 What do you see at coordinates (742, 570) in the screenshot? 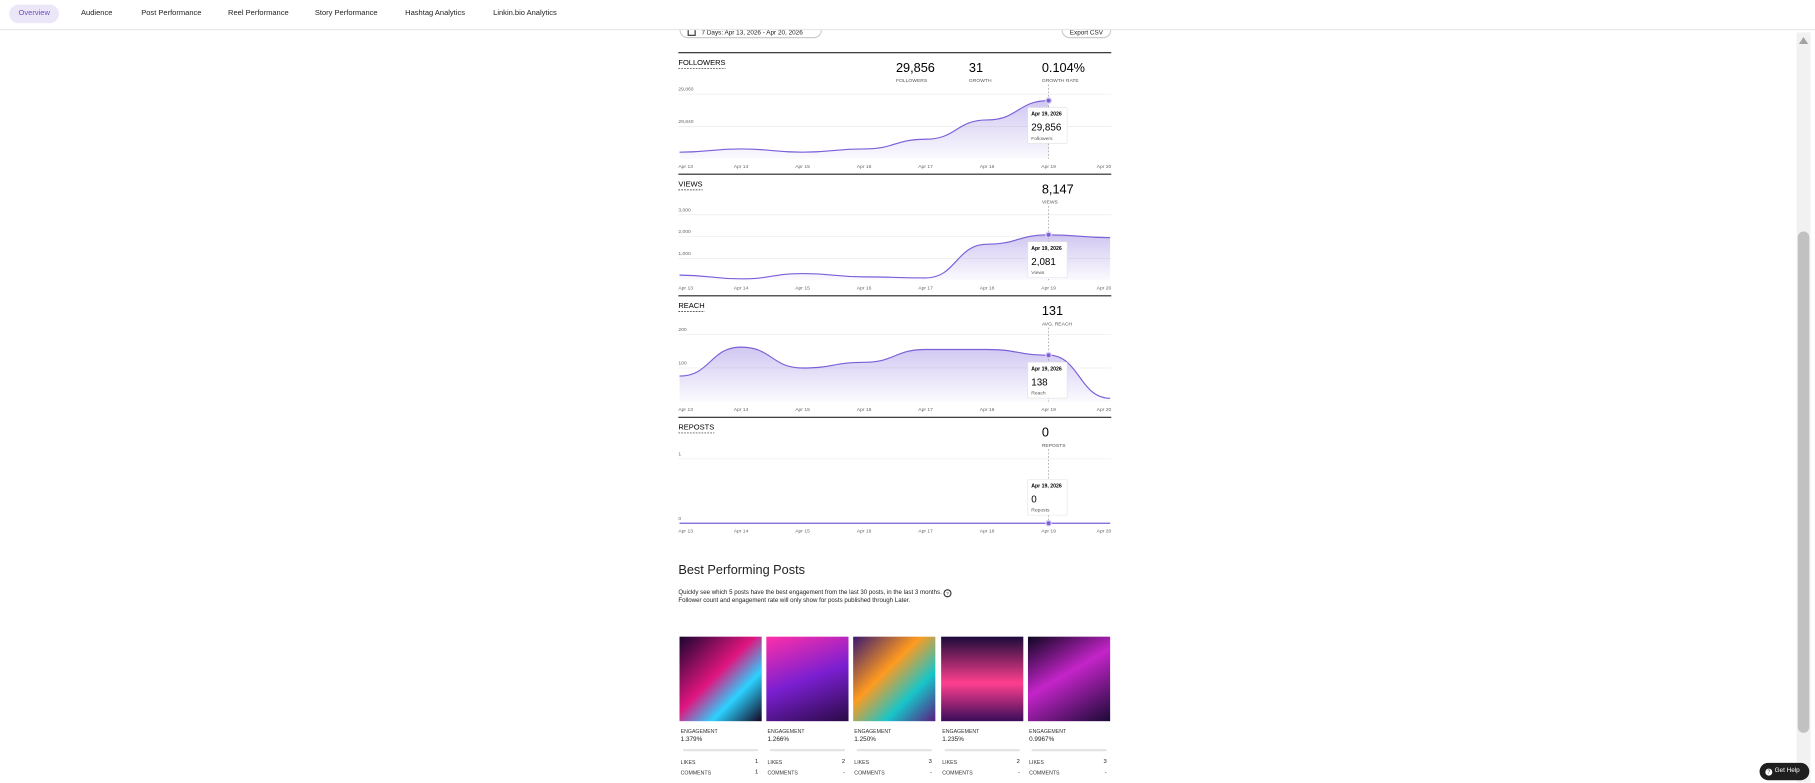
I see `section-title: Best Performing Posts` at bounding box center [742, 570].